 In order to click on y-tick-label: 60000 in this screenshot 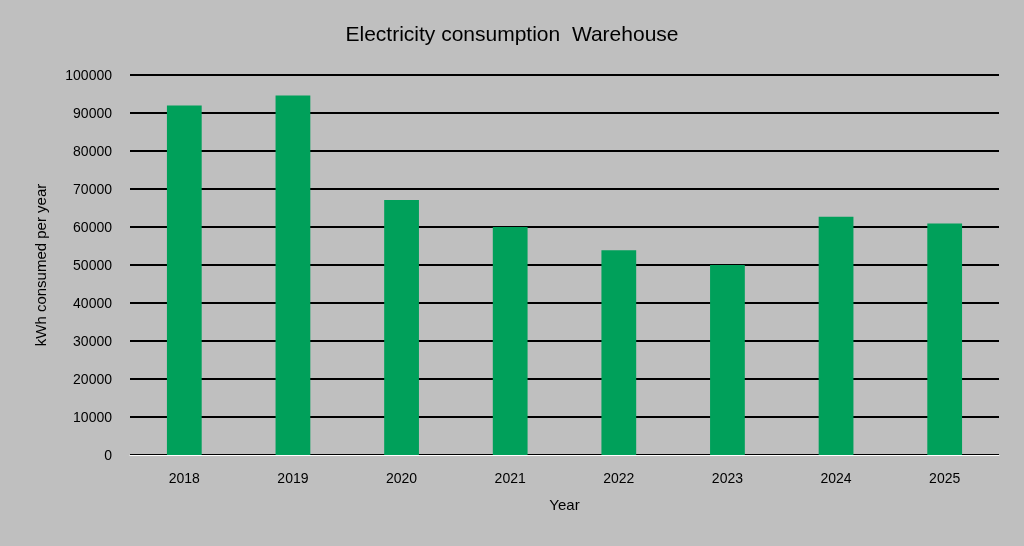, I will do `click(93, 227)`.